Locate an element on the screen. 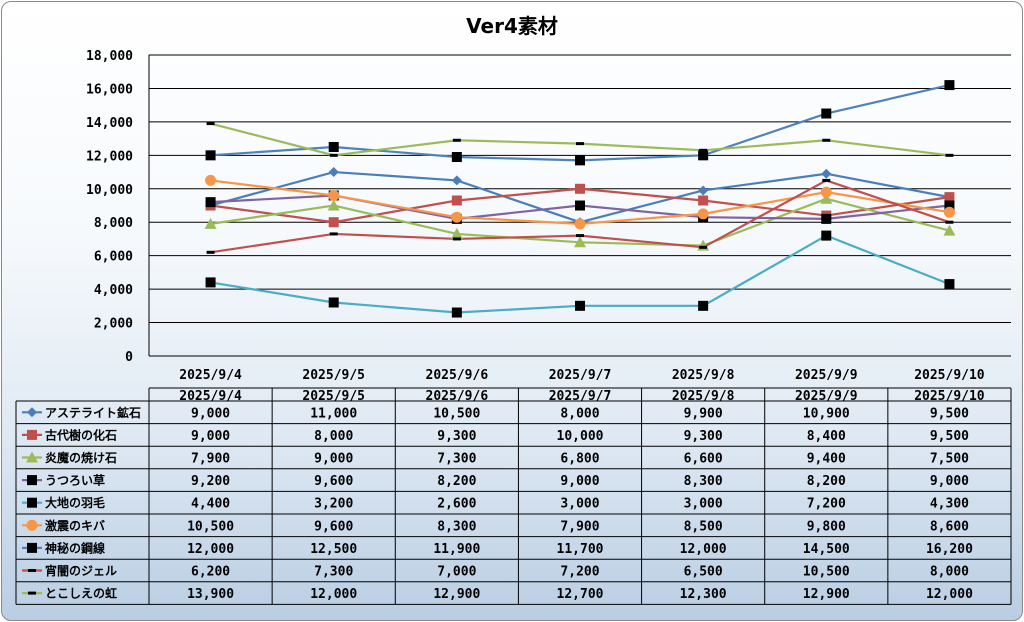  table-header-date: 2025/9/9 is located at coordinates (826, 396).